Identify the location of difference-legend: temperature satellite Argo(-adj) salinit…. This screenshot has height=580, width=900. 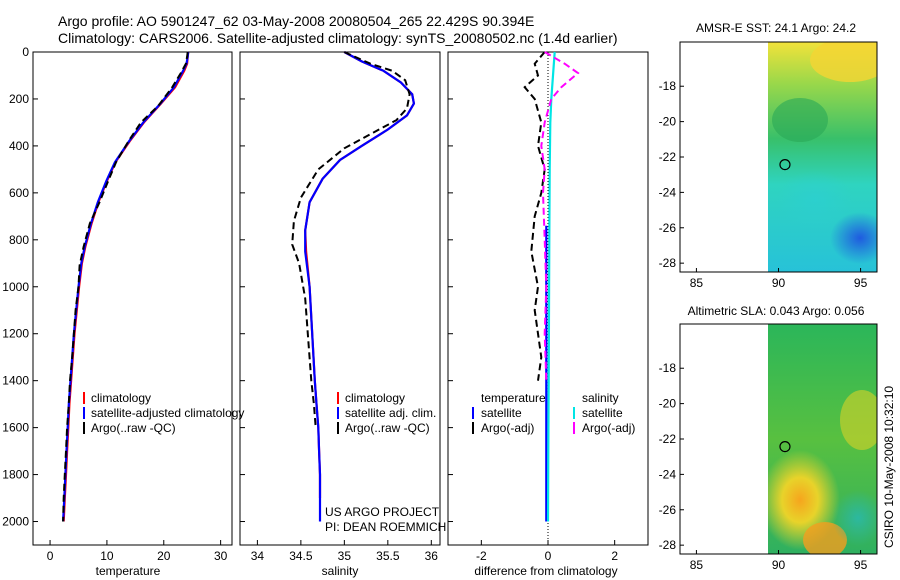
(553, 413).